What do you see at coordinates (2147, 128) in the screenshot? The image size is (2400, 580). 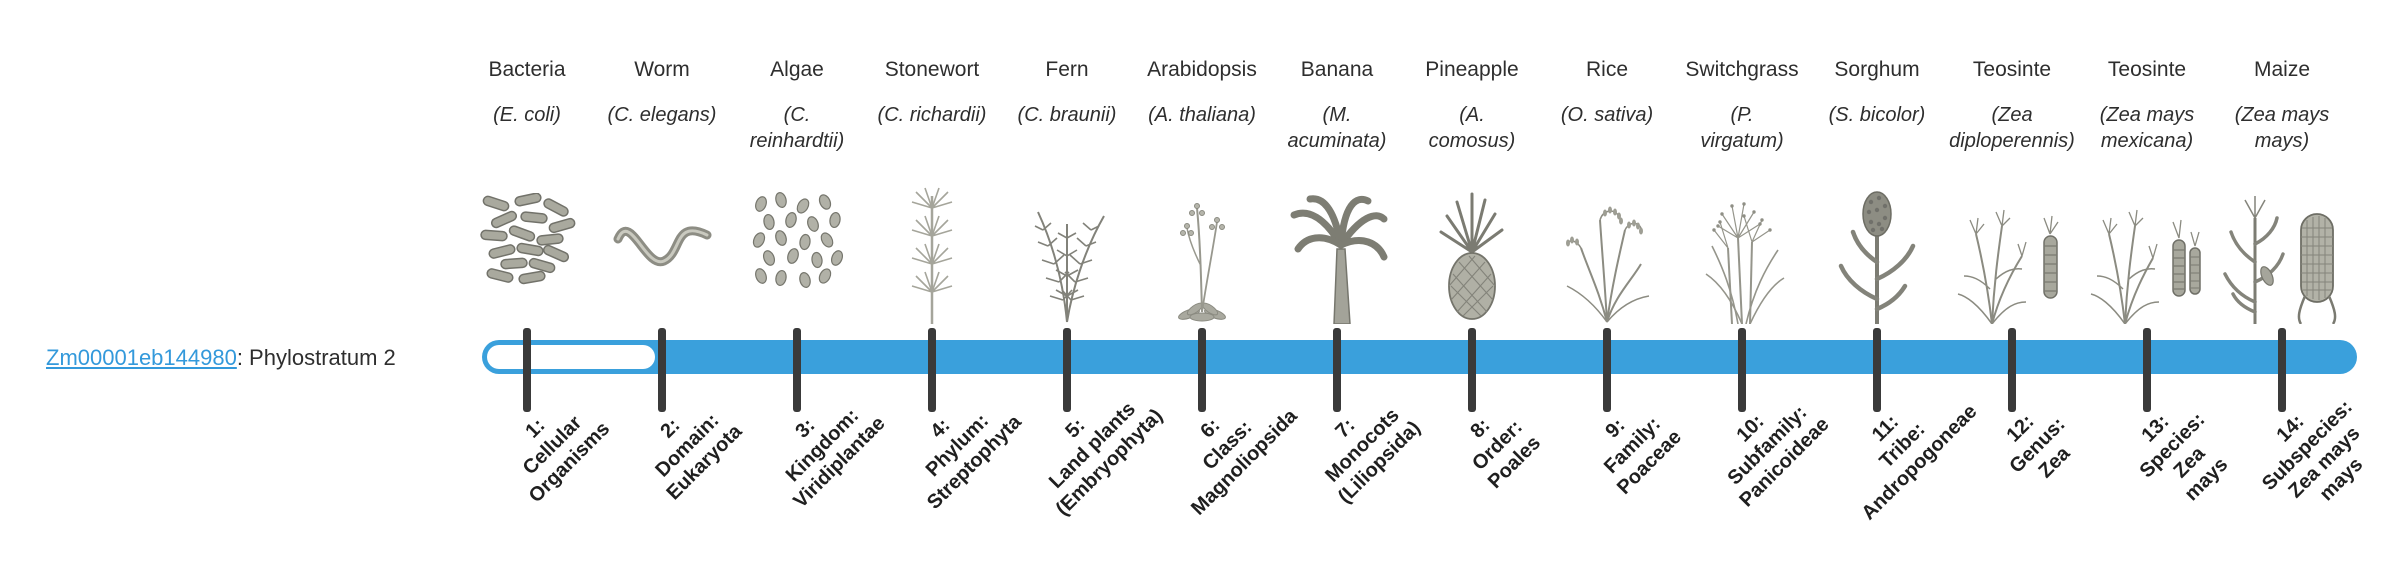 I see `organism-latin-name: (Zea mays mexicana)` at bounding box center [2147, 128].